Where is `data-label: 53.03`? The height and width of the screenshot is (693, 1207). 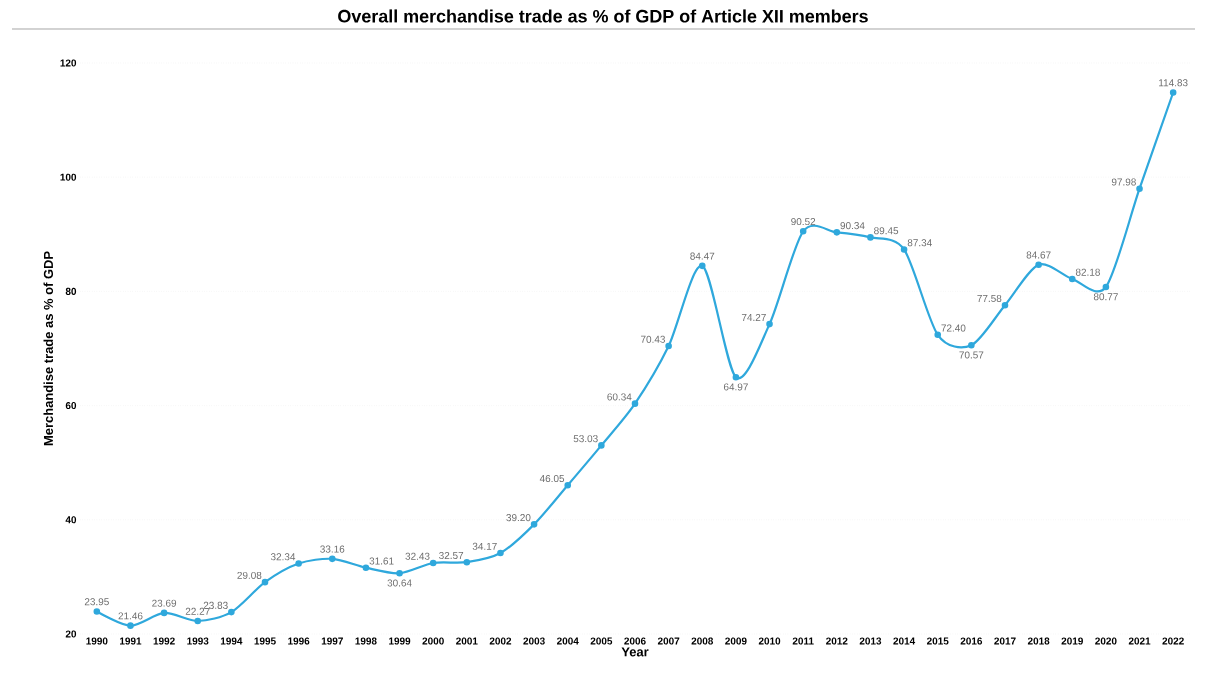
data-label: 53.03 is located at coordinates (585, 439).